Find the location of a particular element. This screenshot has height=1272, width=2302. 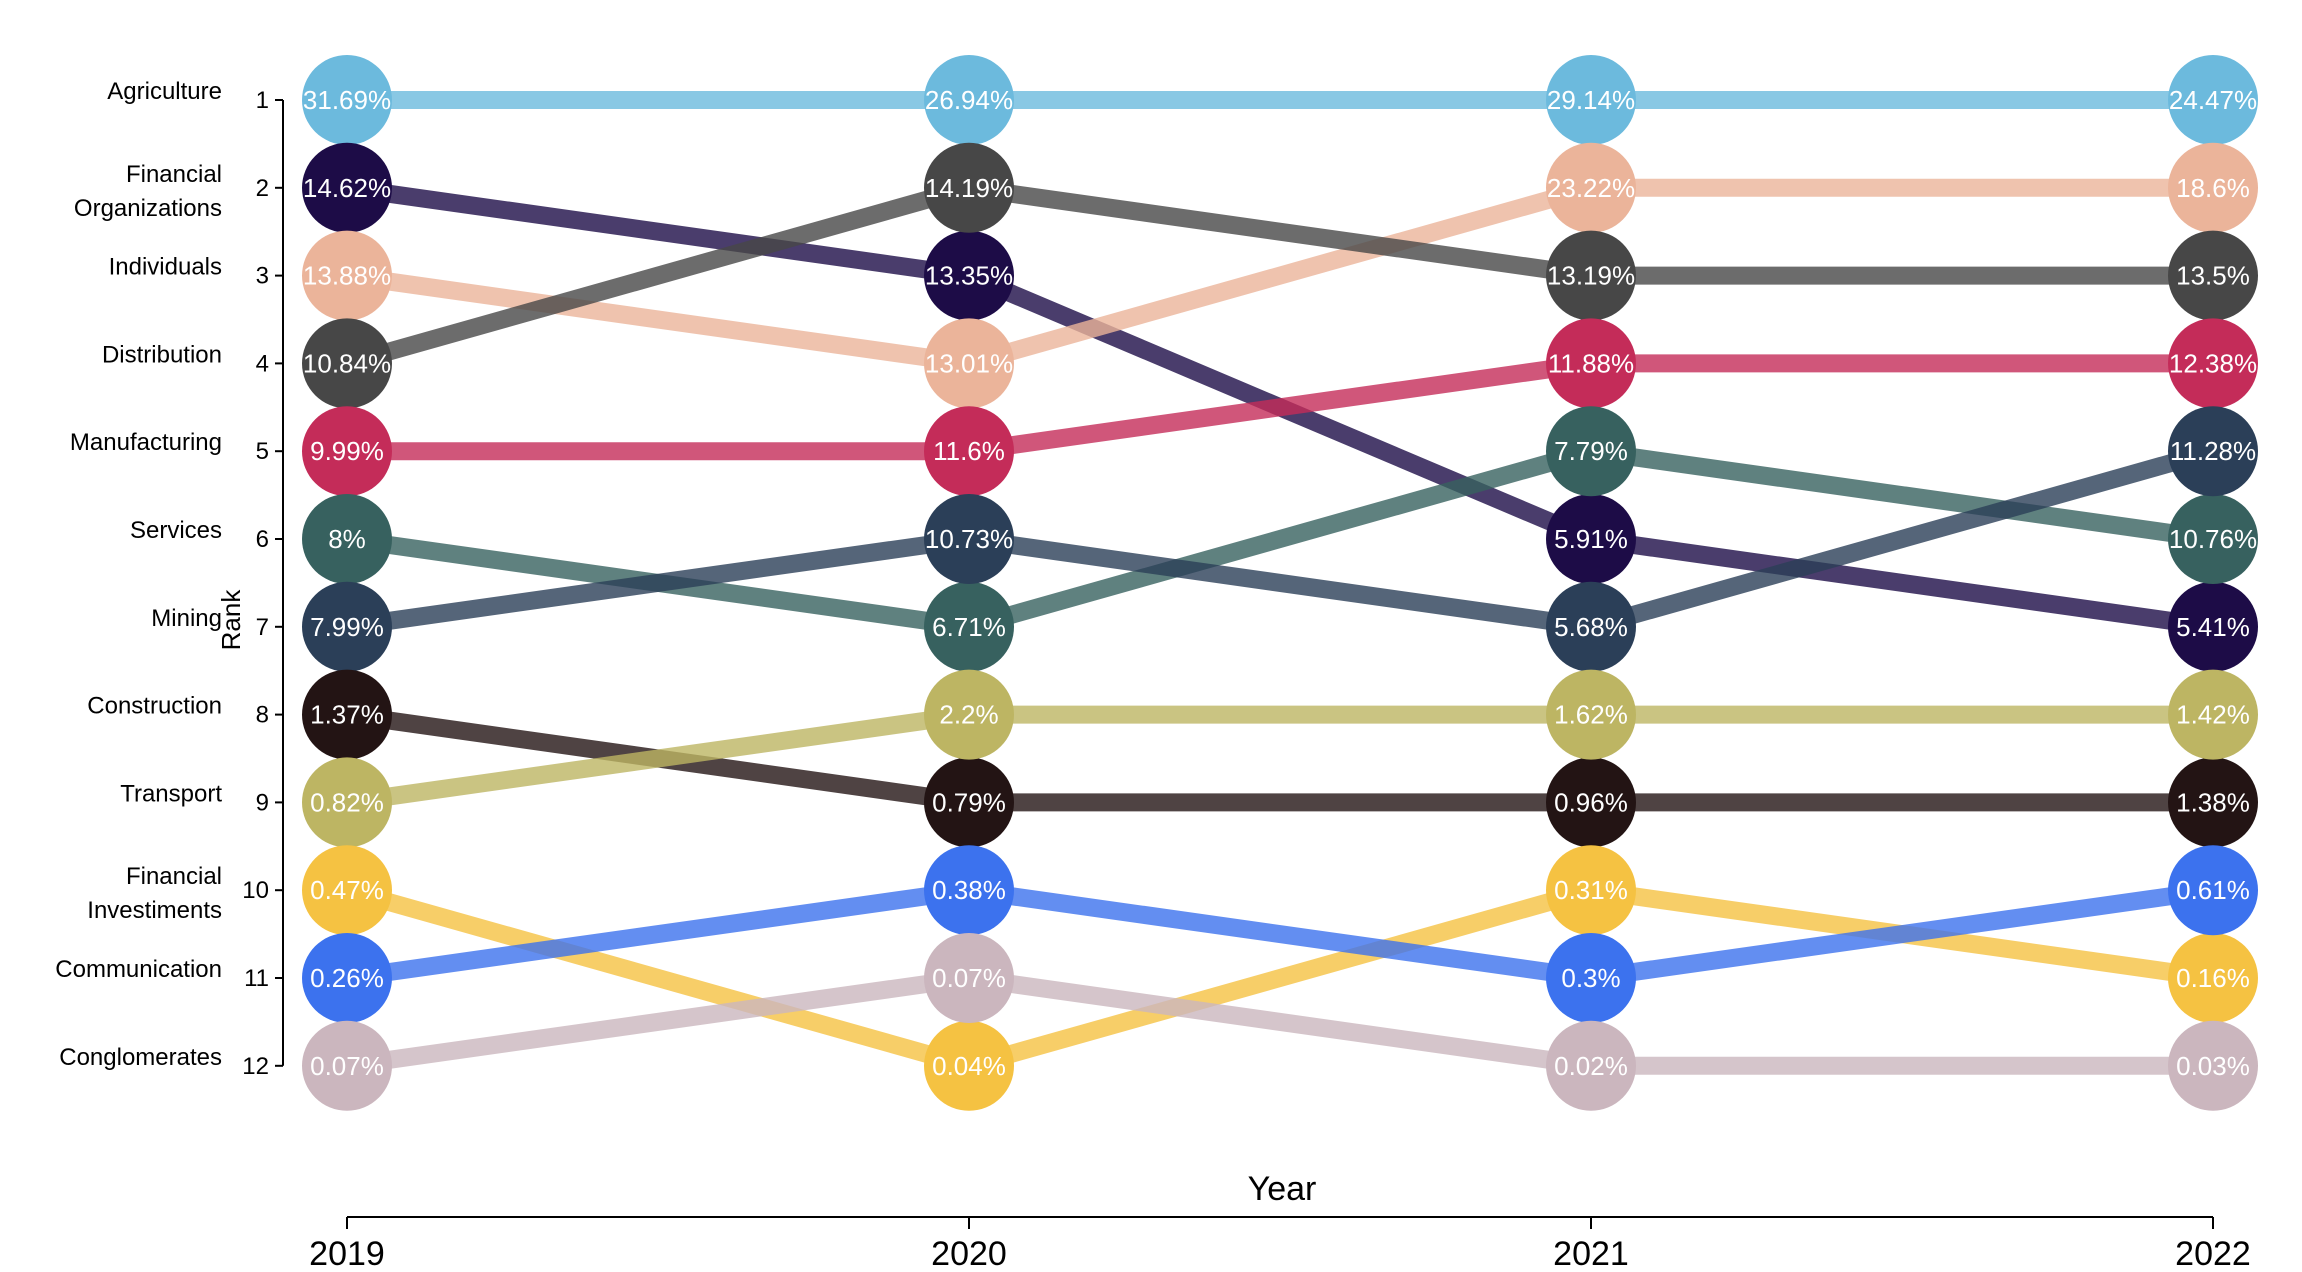

point-value-label: 1.37% is located at coordinates (347, 715).